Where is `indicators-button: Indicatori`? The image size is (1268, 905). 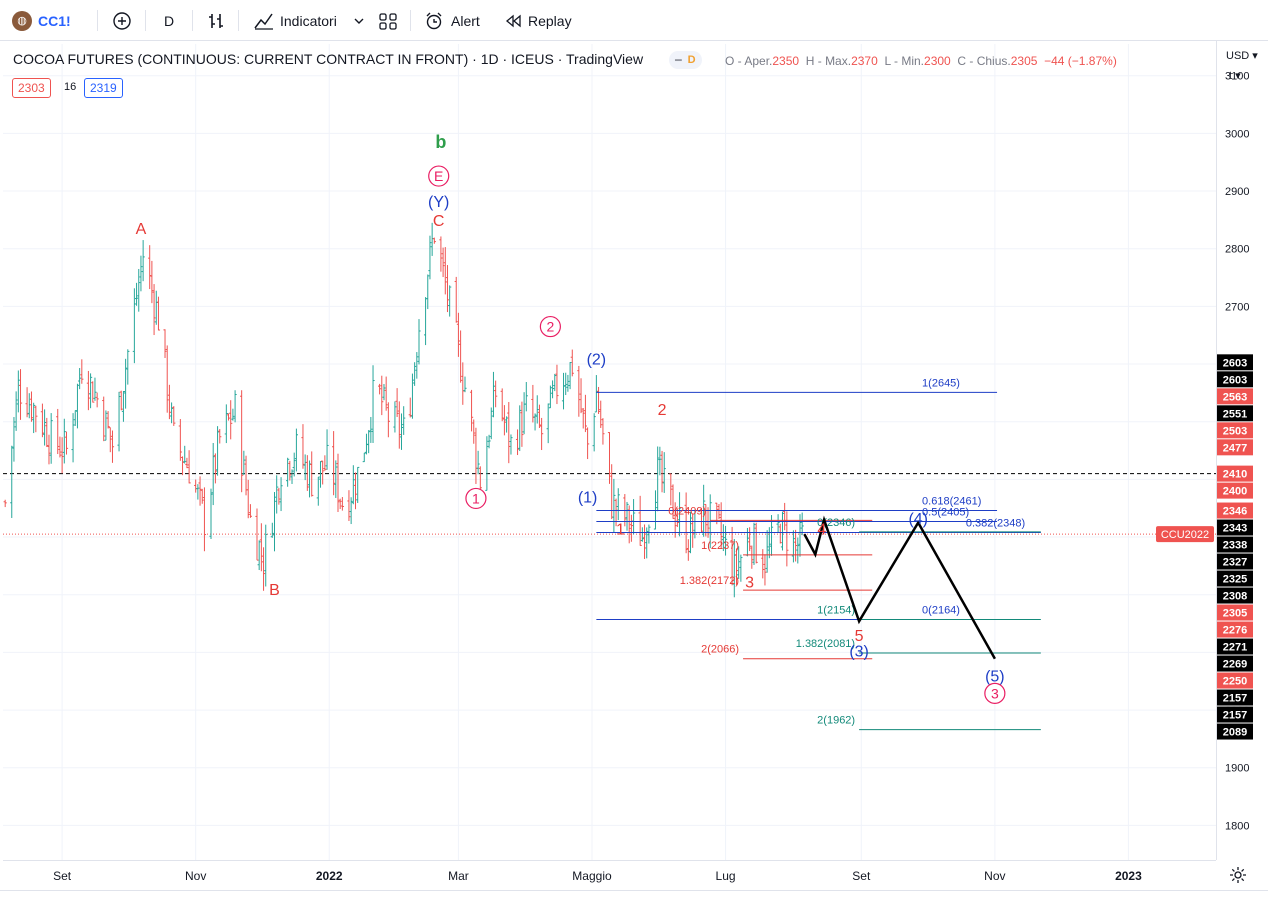 indicators-button: Indicatori is located at coordinates (295, 20).